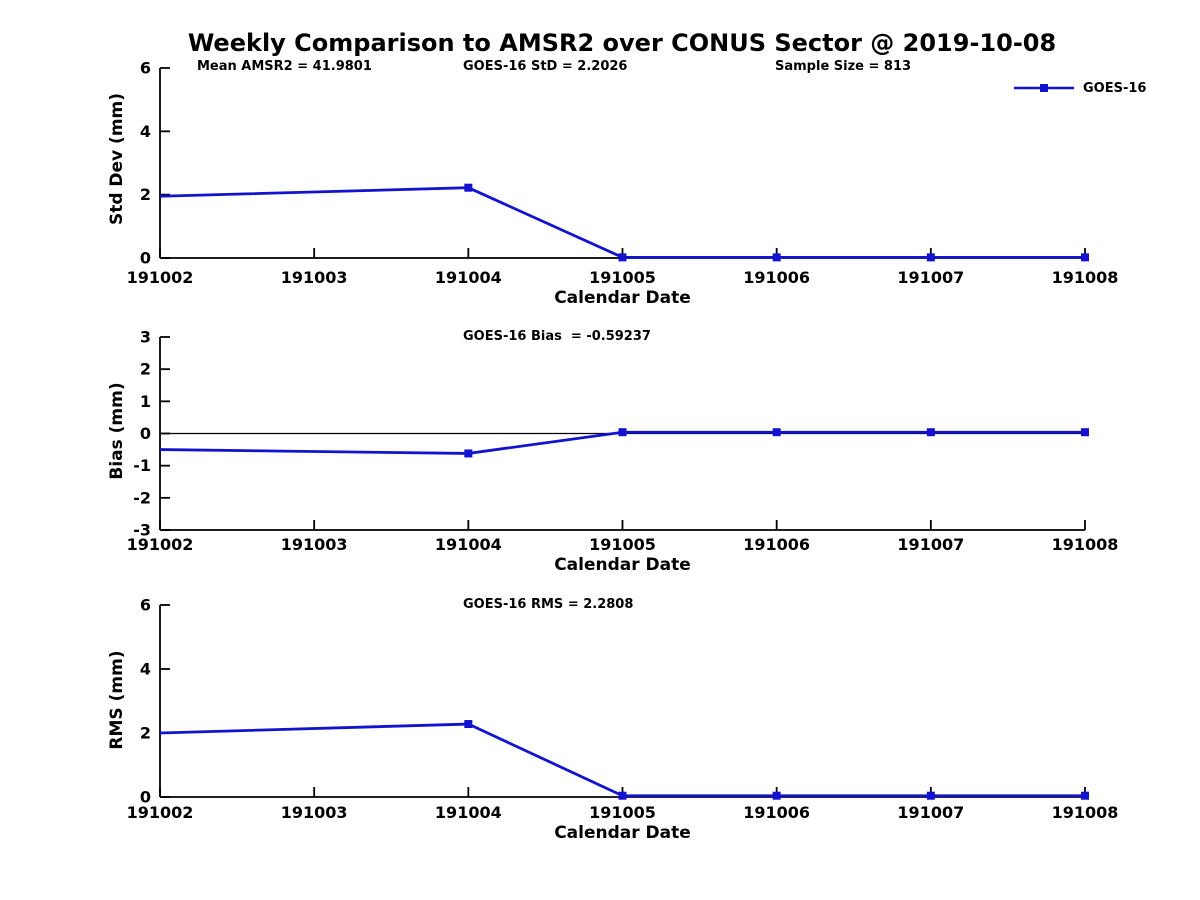 Image resolution: width=1200 pixels, height=900 pixels. What do you see at coordinates (145, 401) in the screenshot?
I see `y-tick-label: 1` at bounding box center [145, 401].